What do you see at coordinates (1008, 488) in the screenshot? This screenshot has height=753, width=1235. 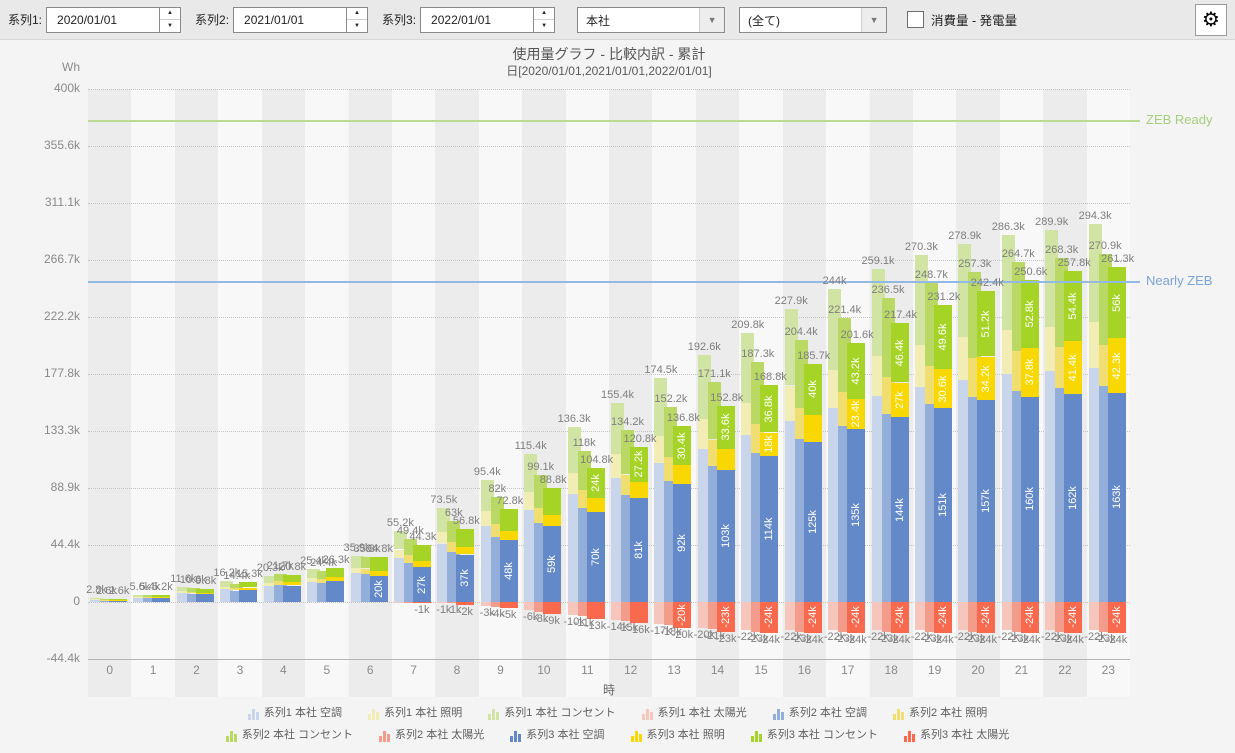 I see `bar-s1-h21-blue` at bounding box center [1008, 488].